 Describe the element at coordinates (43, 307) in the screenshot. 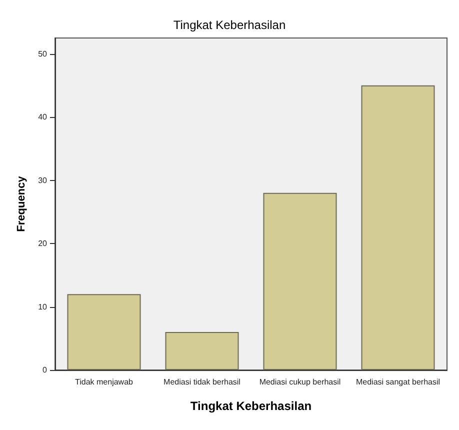

I see `y-tick-label: 10` at that location.